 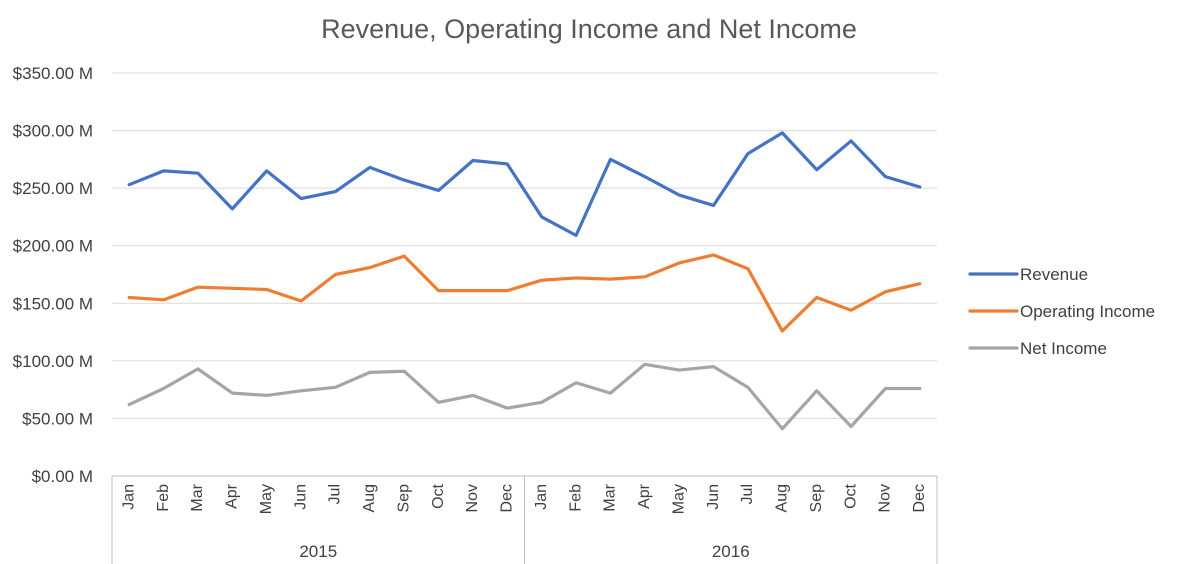 What do you see at coordinates (589, 29) in the screenshot?
I see `chart-title: Revenue, Operating Income and Net Income` at bounding box center [589, 29].